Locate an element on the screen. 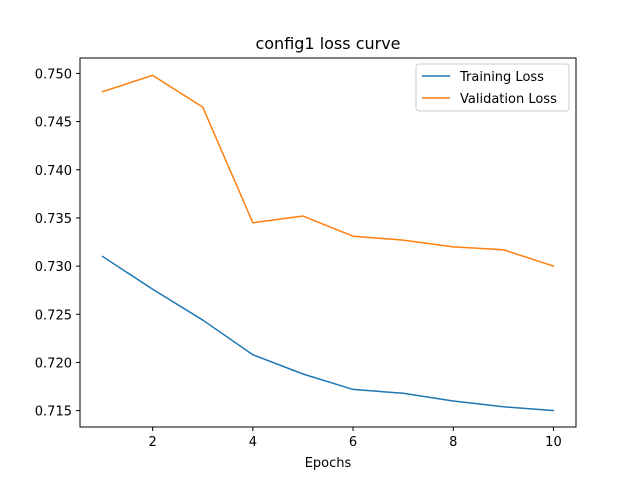 This screenshot has height=480, width=640. y-tick-label: 0.735 is located at coordinates (53, 219).